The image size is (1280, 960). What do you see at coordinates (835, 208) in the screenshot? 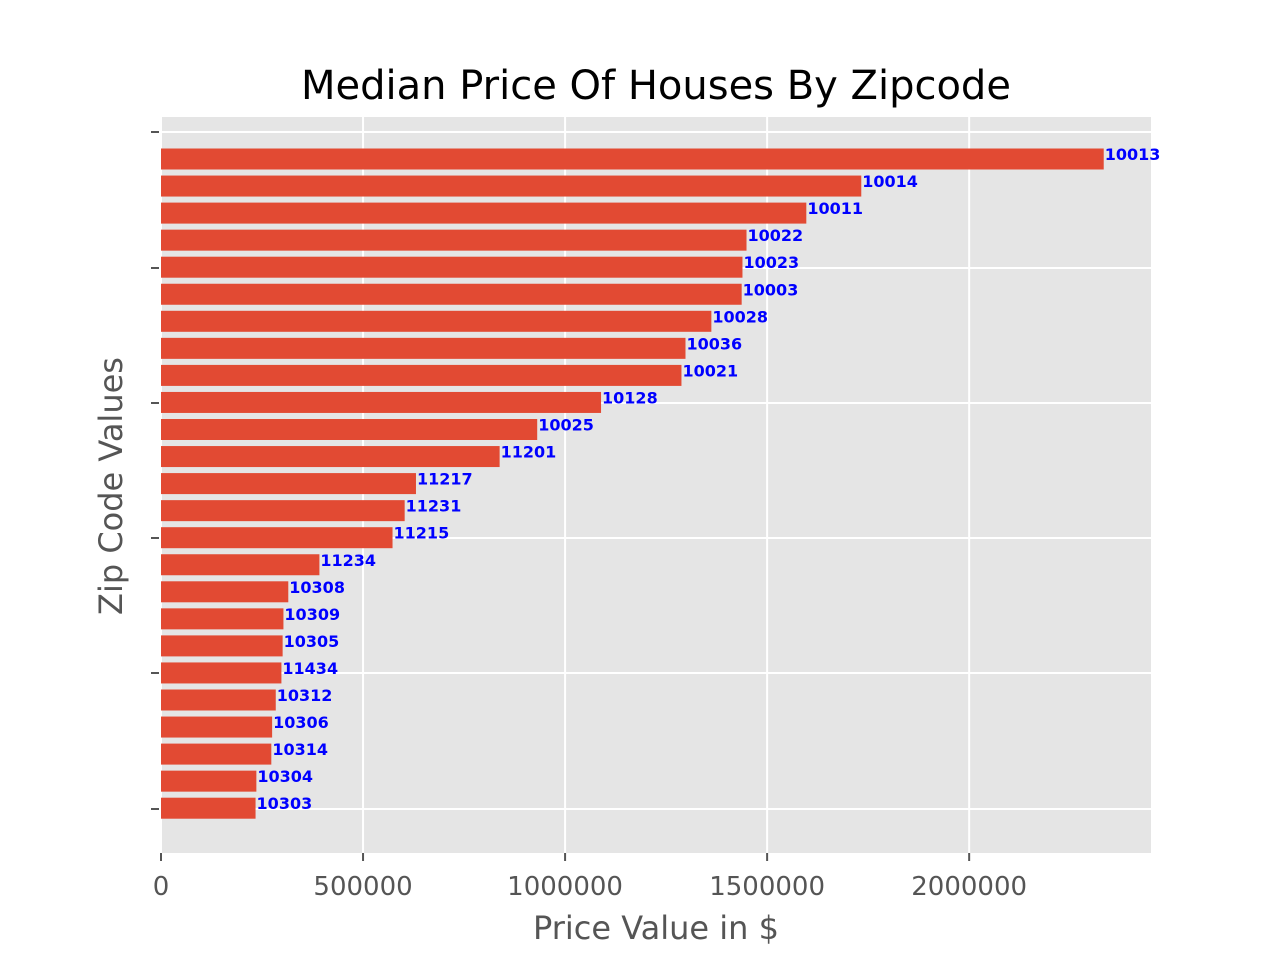
I see `bar-label: 10011` at bounding box center [835, 208].